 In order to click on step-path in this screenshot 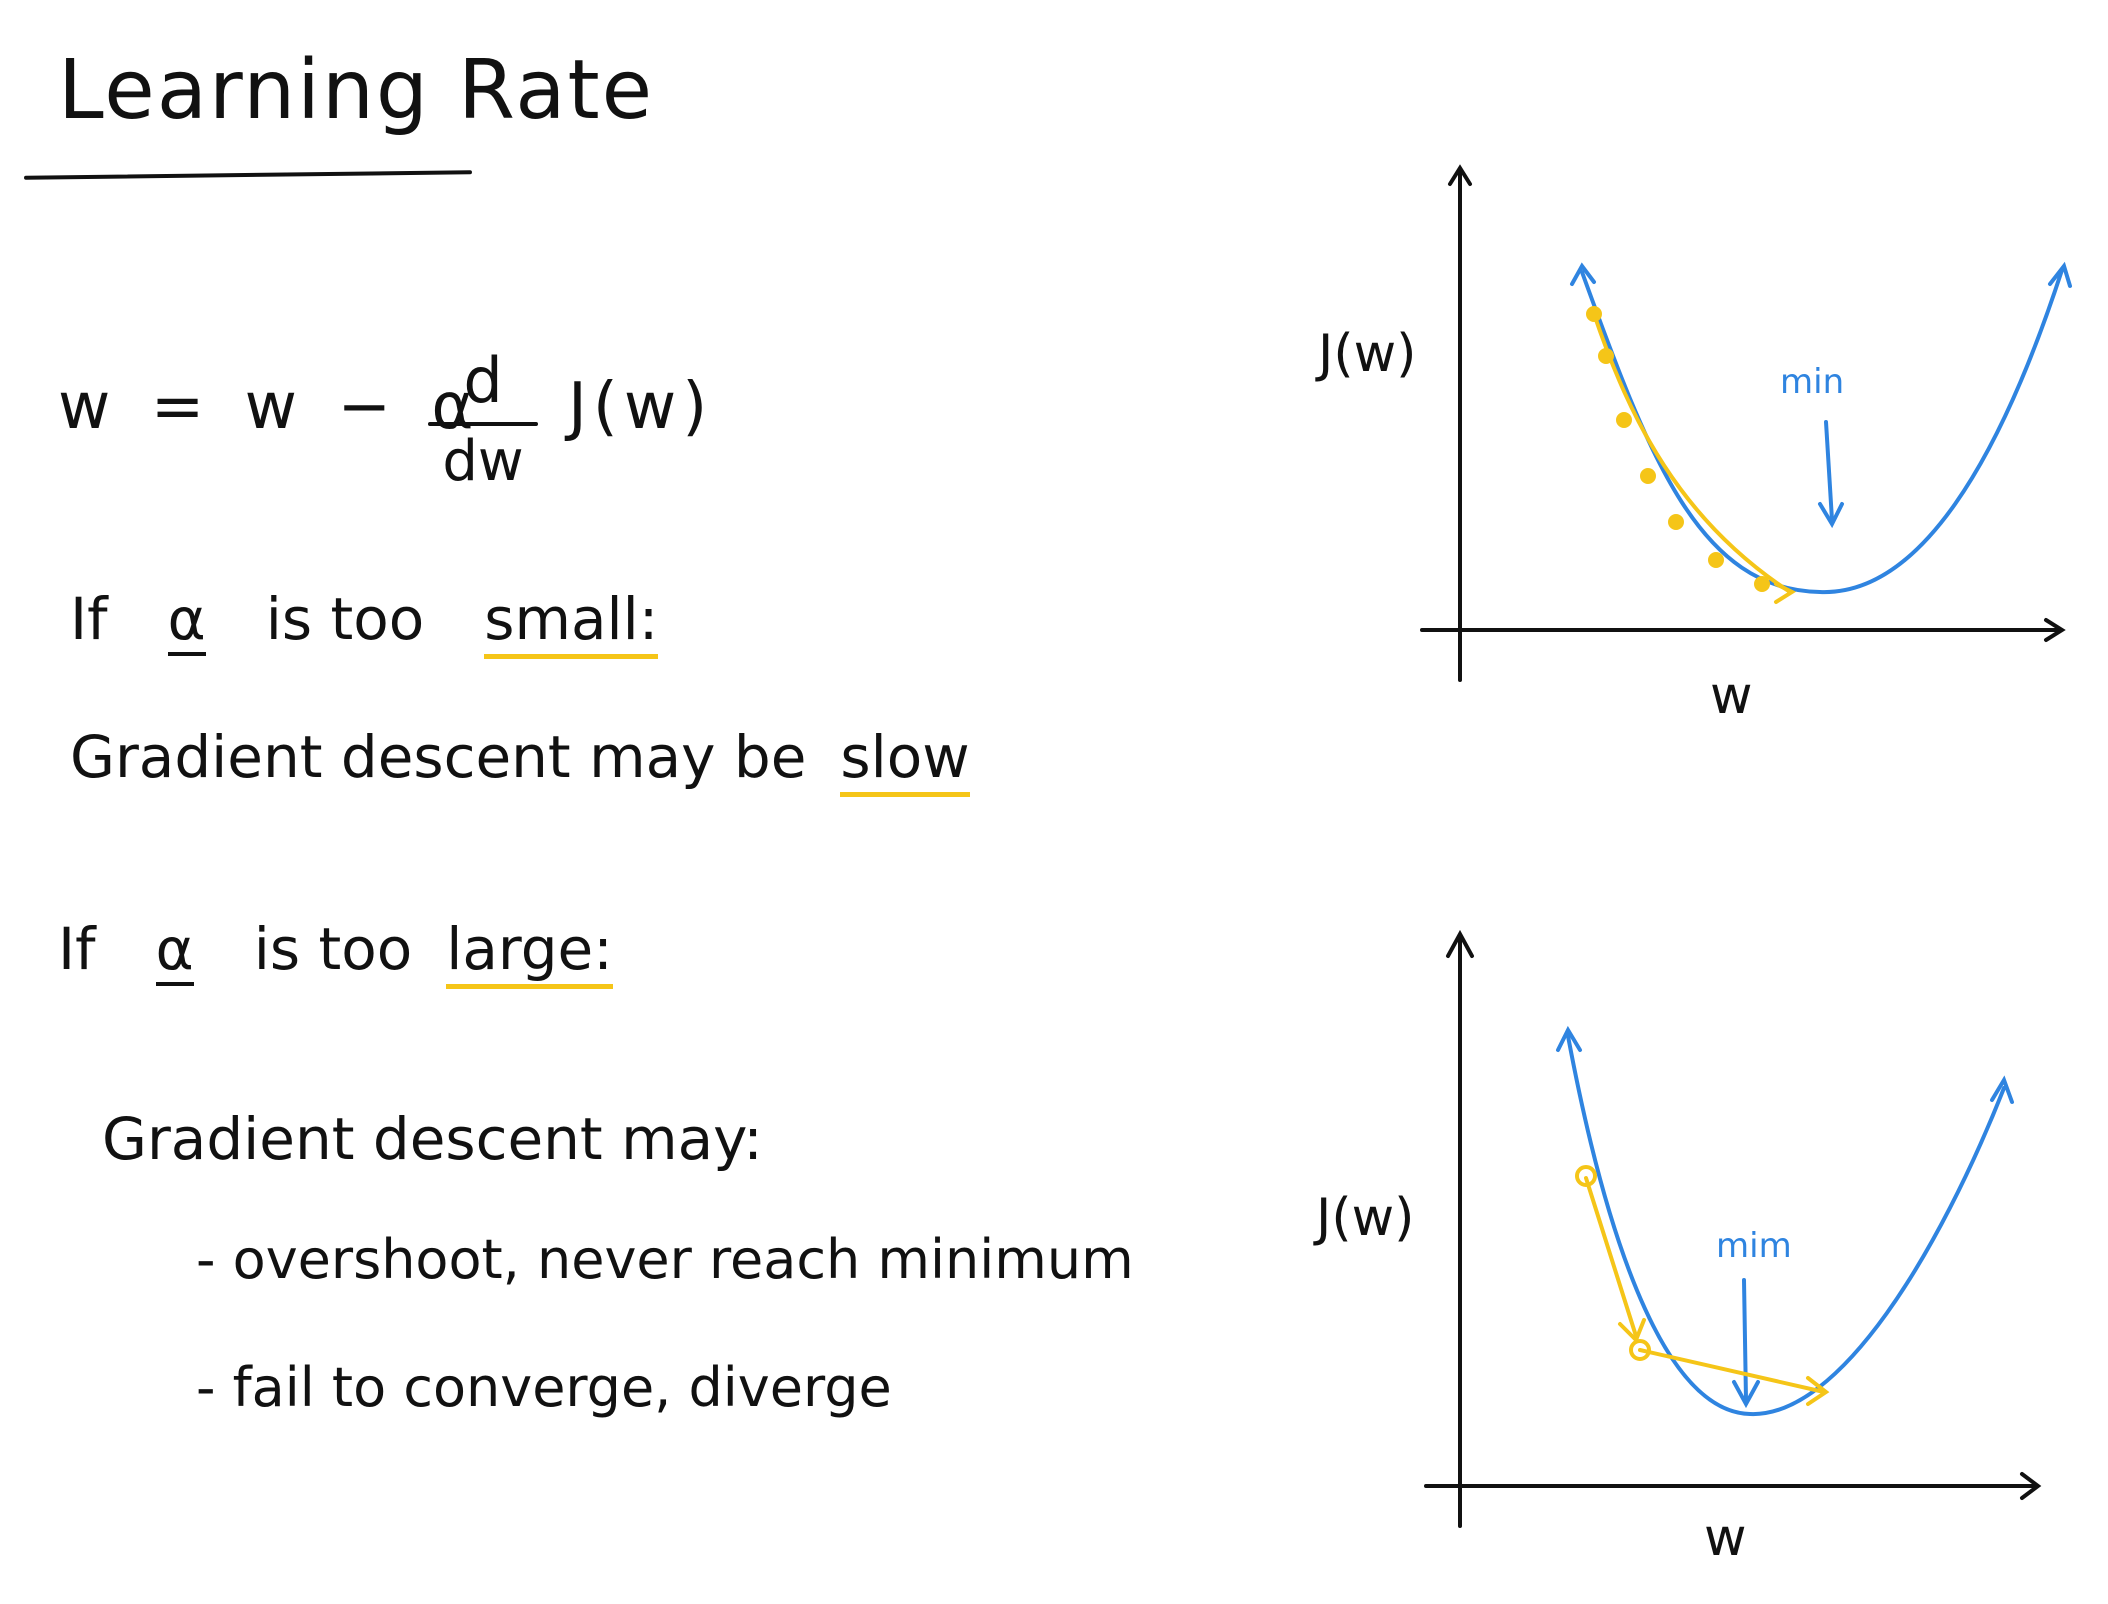, I will do `click(1692, 453)`.